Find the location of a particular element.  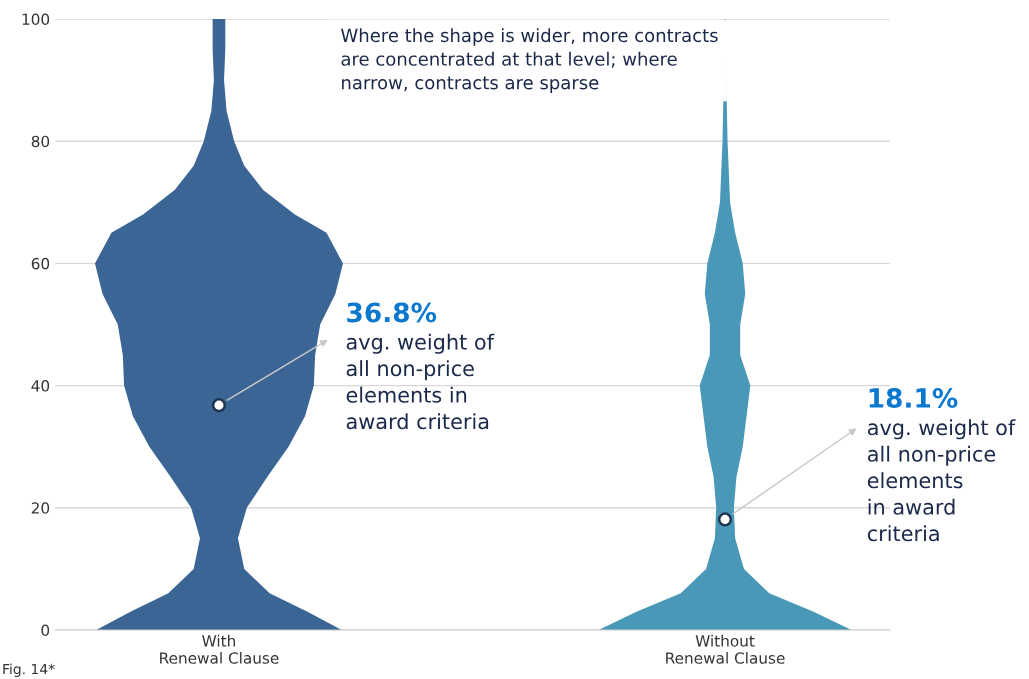

y-tick-label: 40 is located at coordinates (40, 386).